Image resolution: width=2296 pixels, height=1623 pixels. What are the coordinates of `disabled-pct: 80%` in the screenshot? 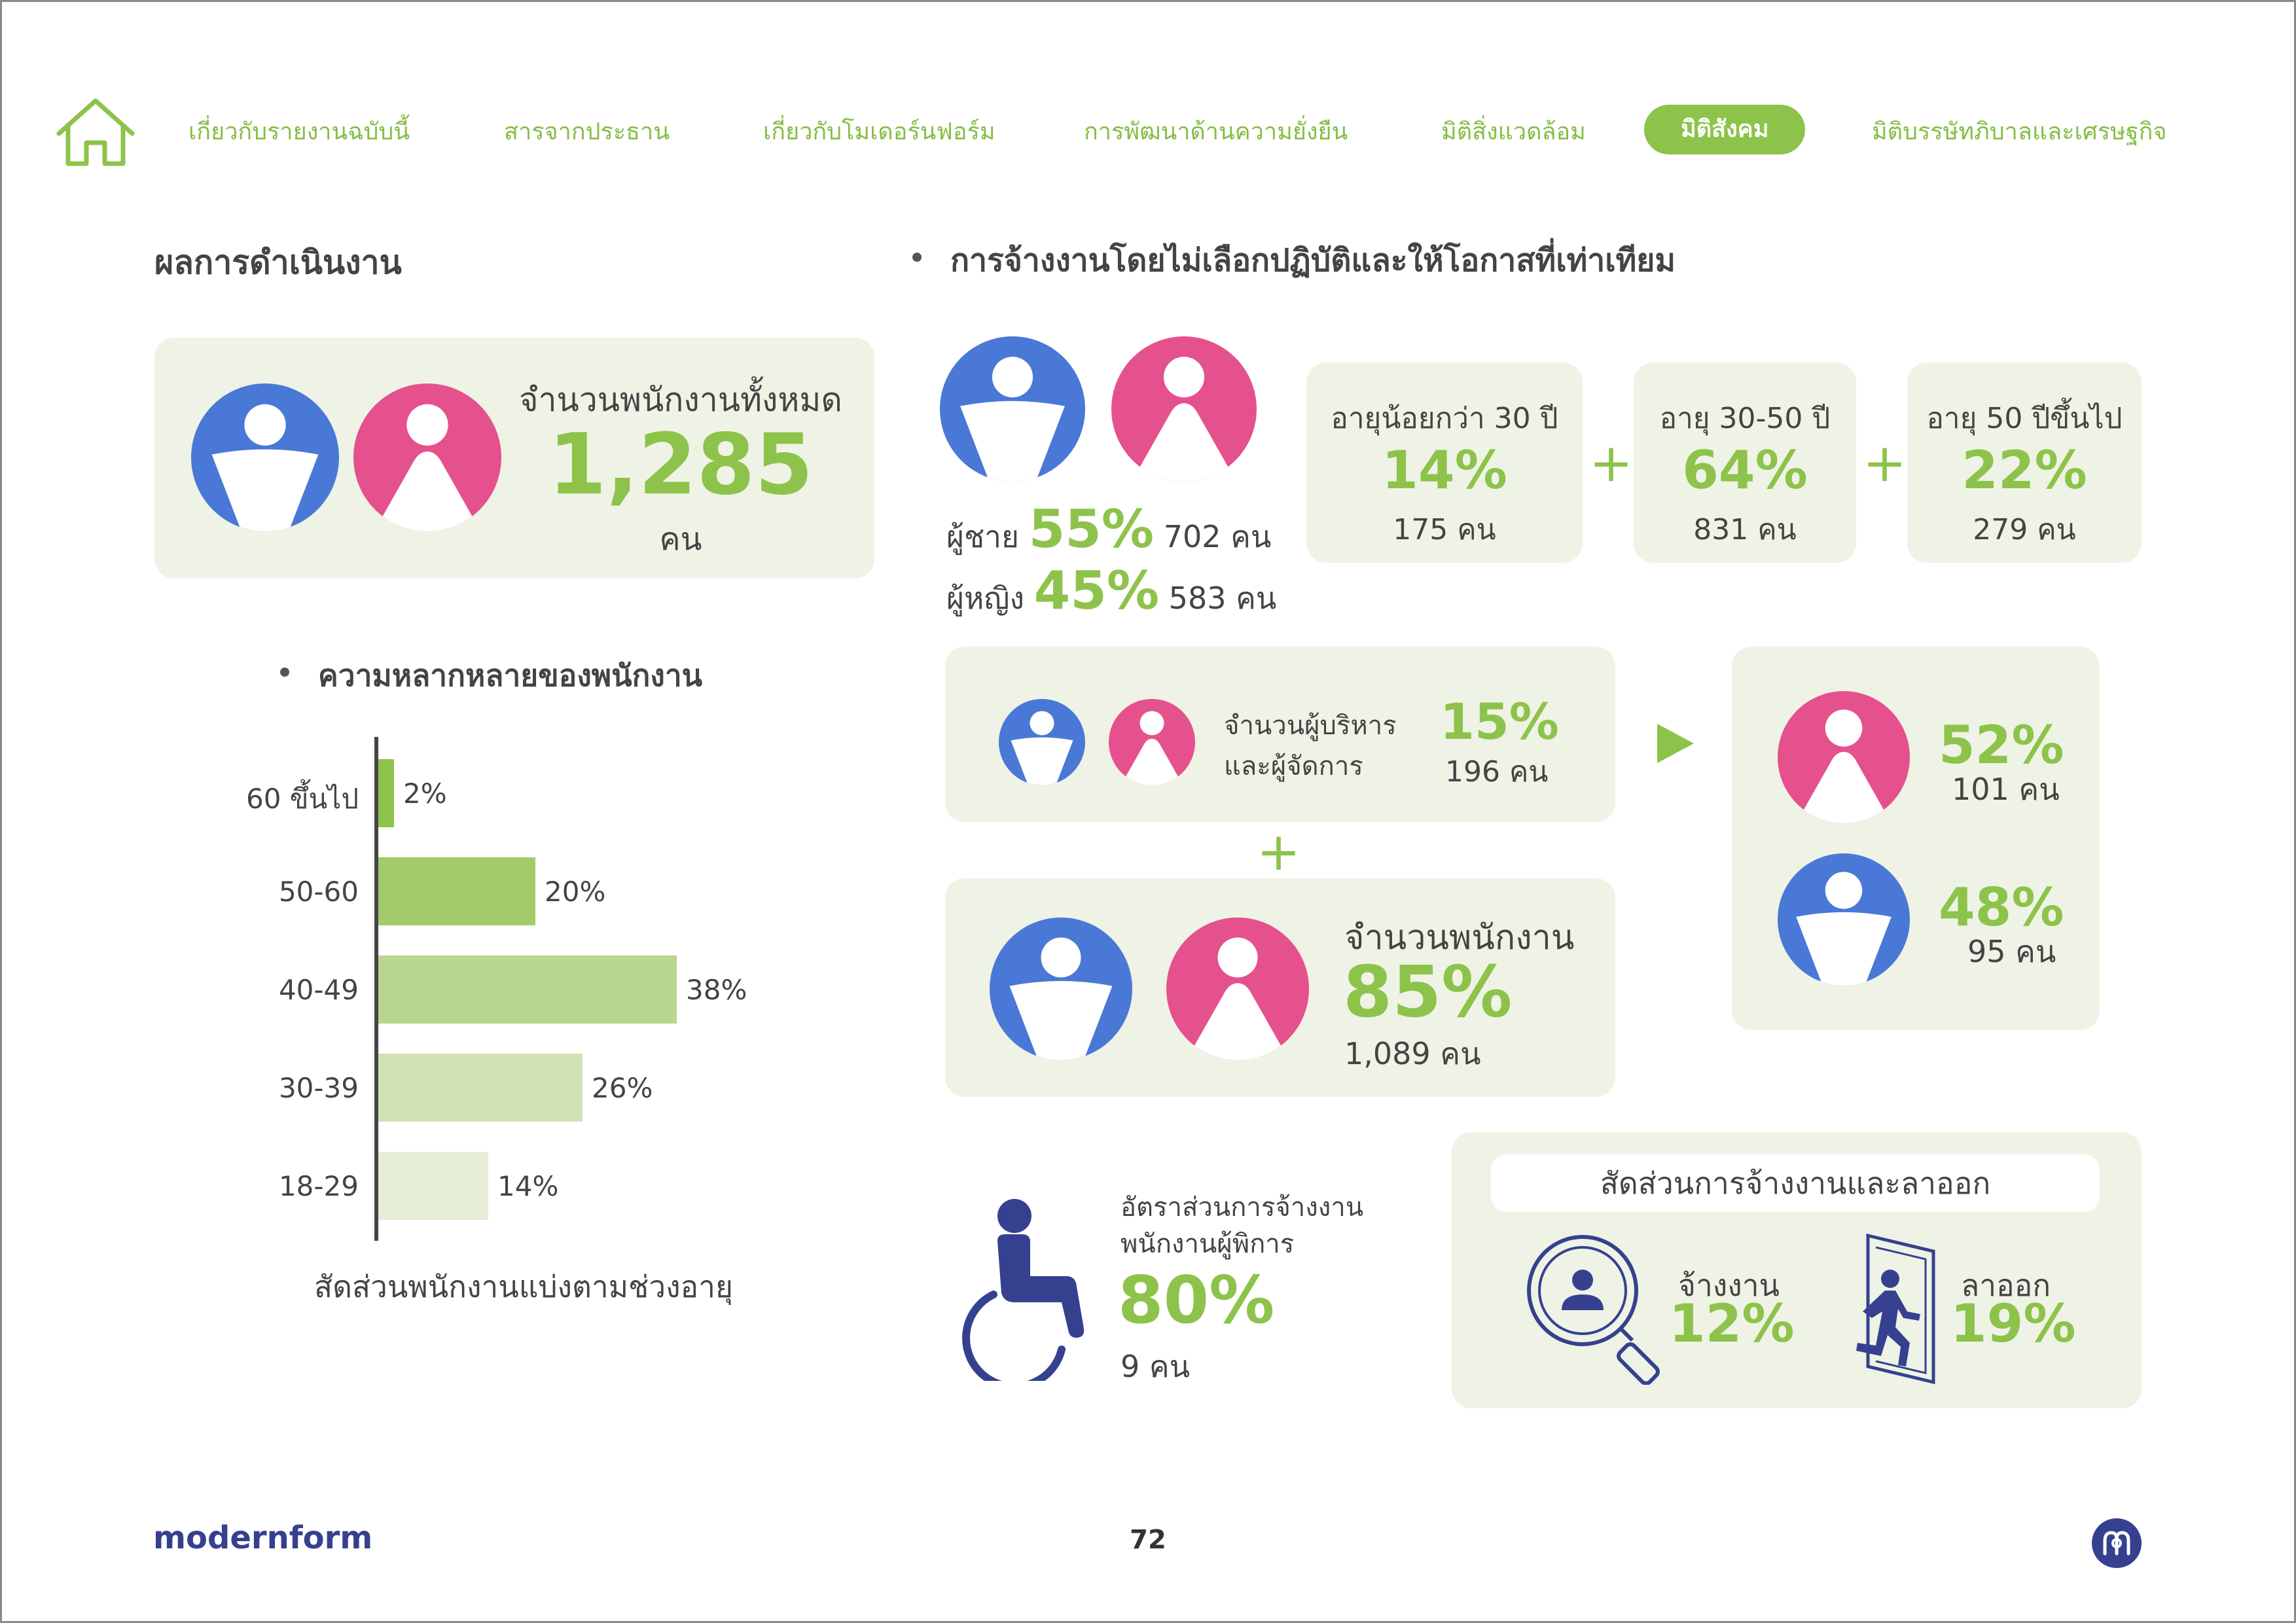 It's located at (1196, 1300).